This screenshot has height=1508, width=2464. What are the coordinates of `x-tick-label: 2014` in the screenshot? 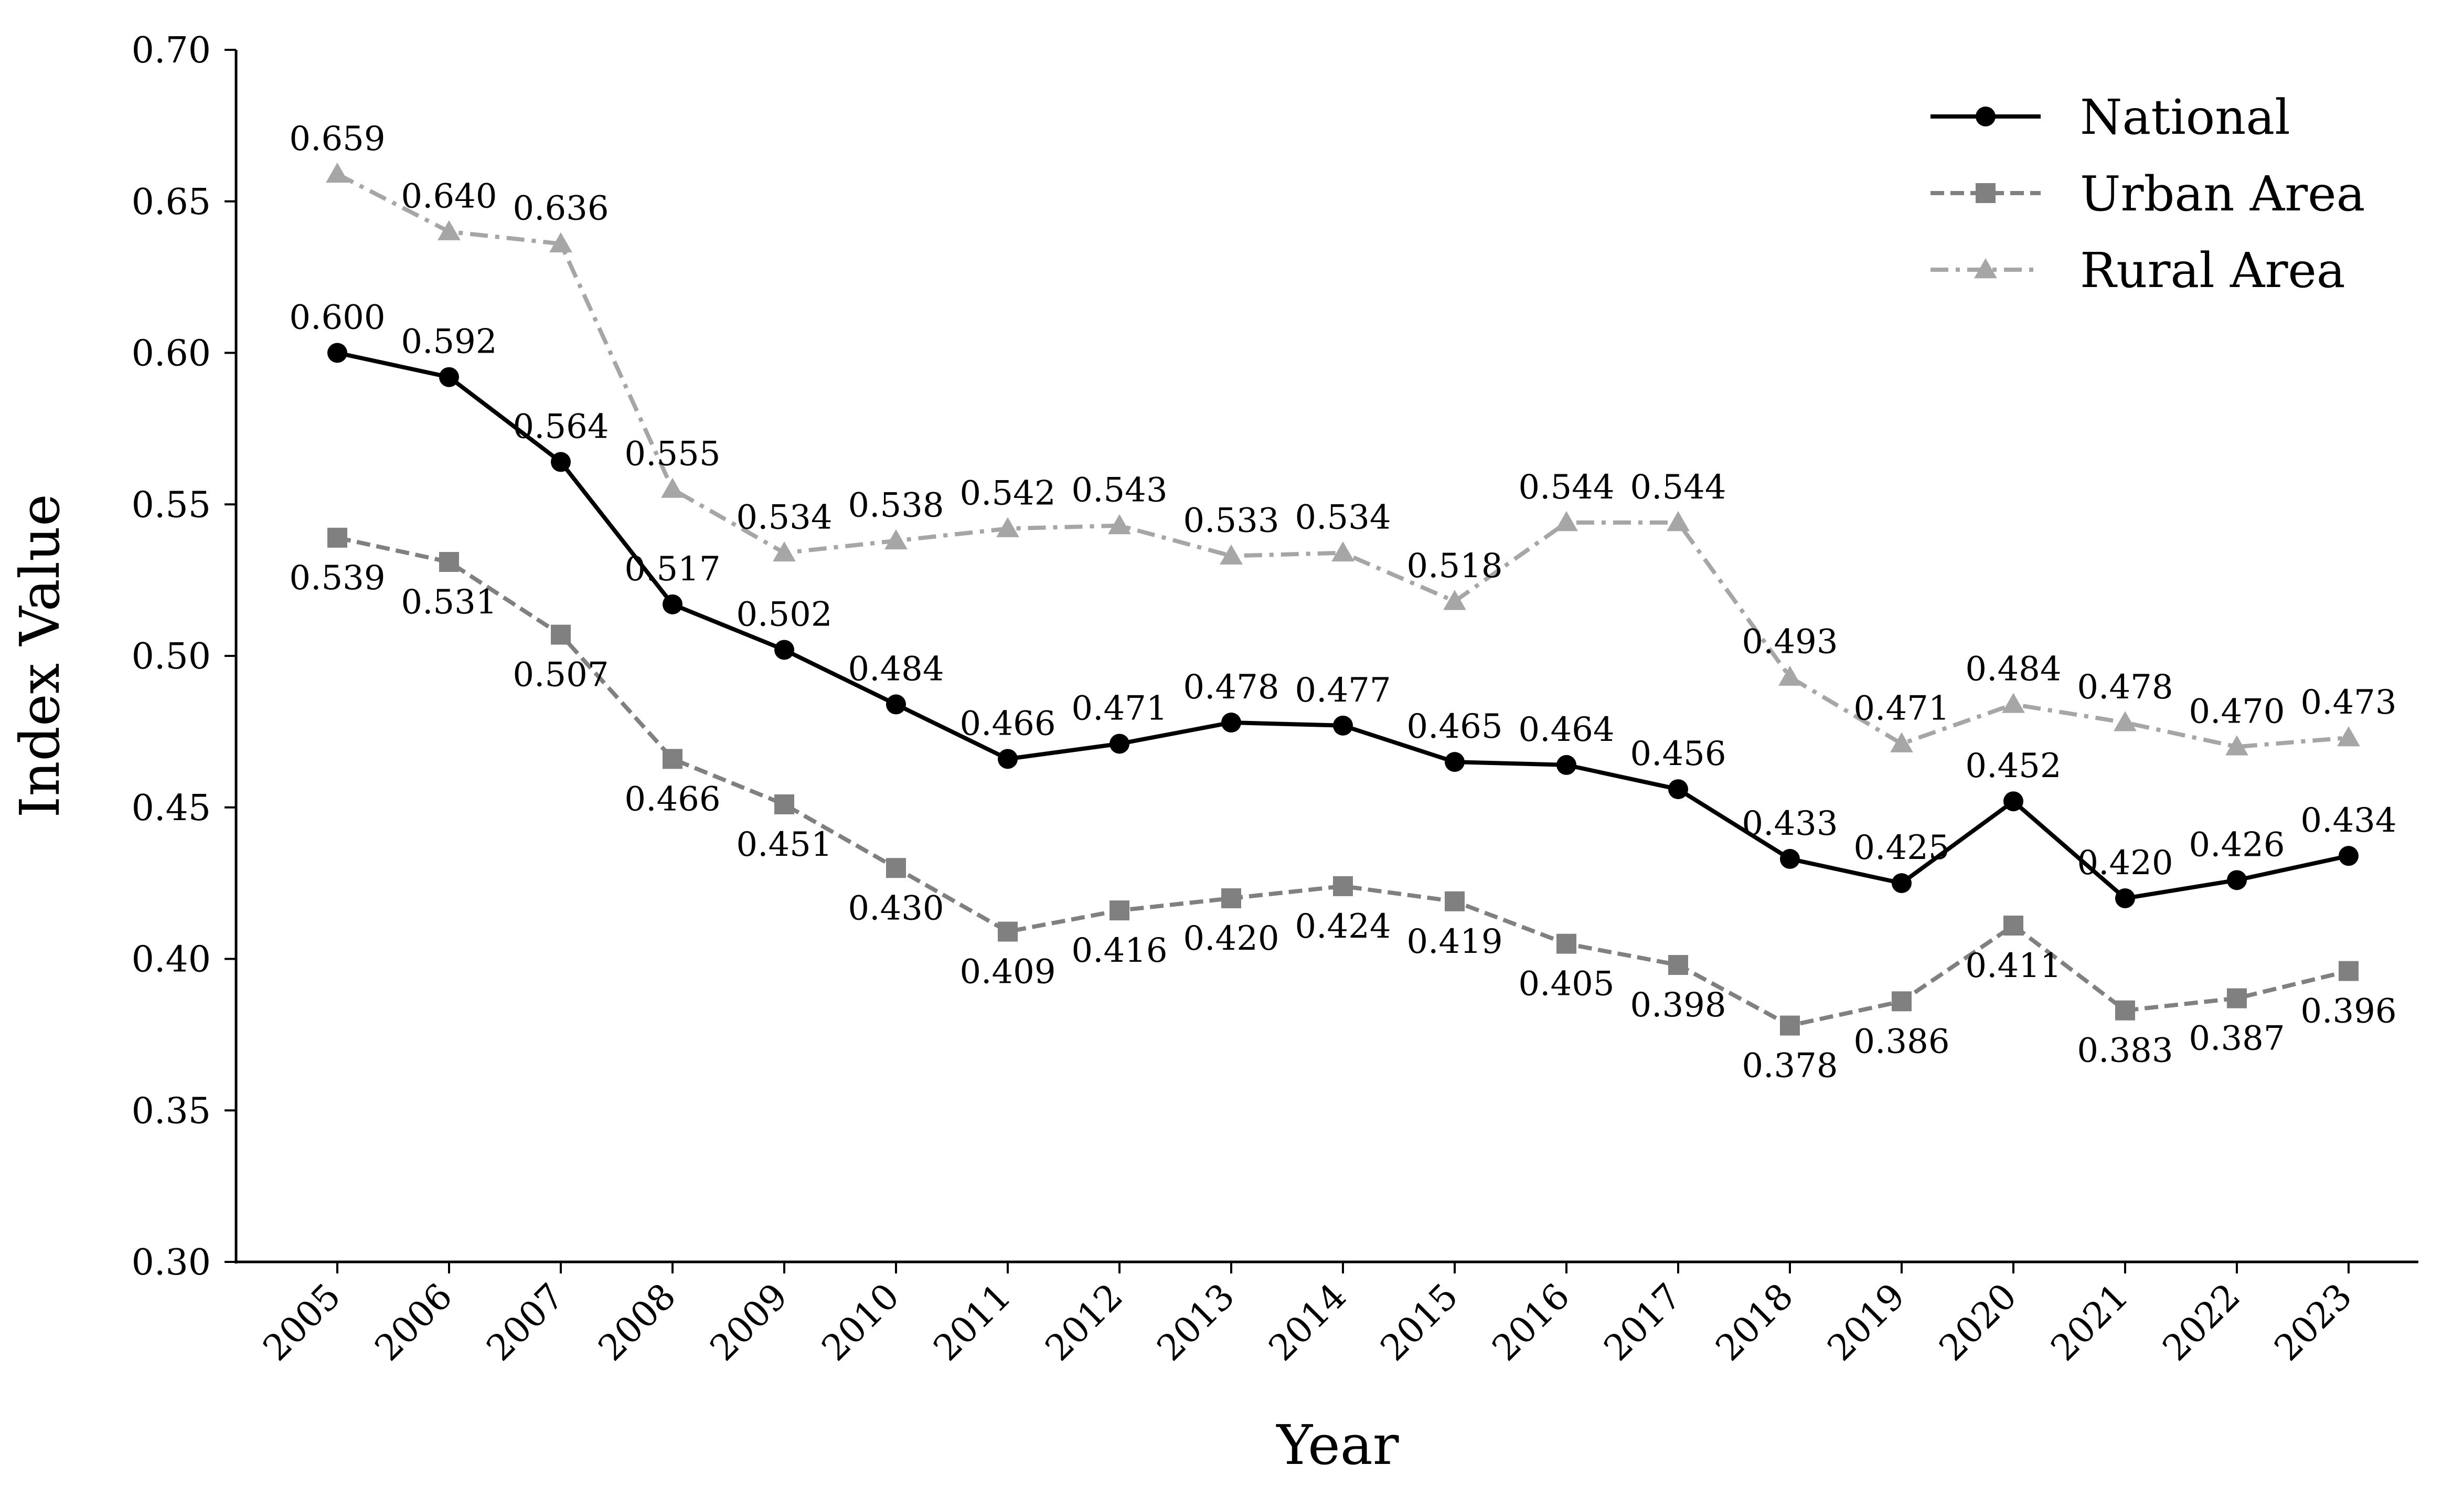 It's located at (1307, 1322).